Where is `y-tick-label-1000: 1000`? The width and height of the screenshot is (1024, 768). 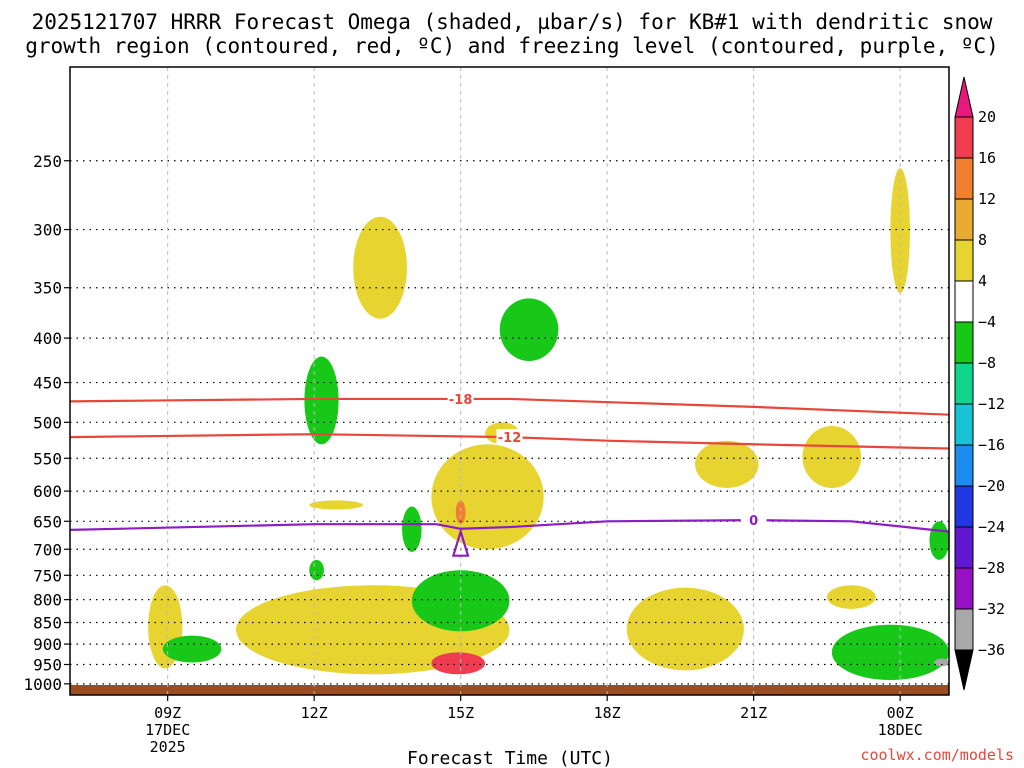 y-tick-label-1000: 1000 is located at coordinates (42, 684).